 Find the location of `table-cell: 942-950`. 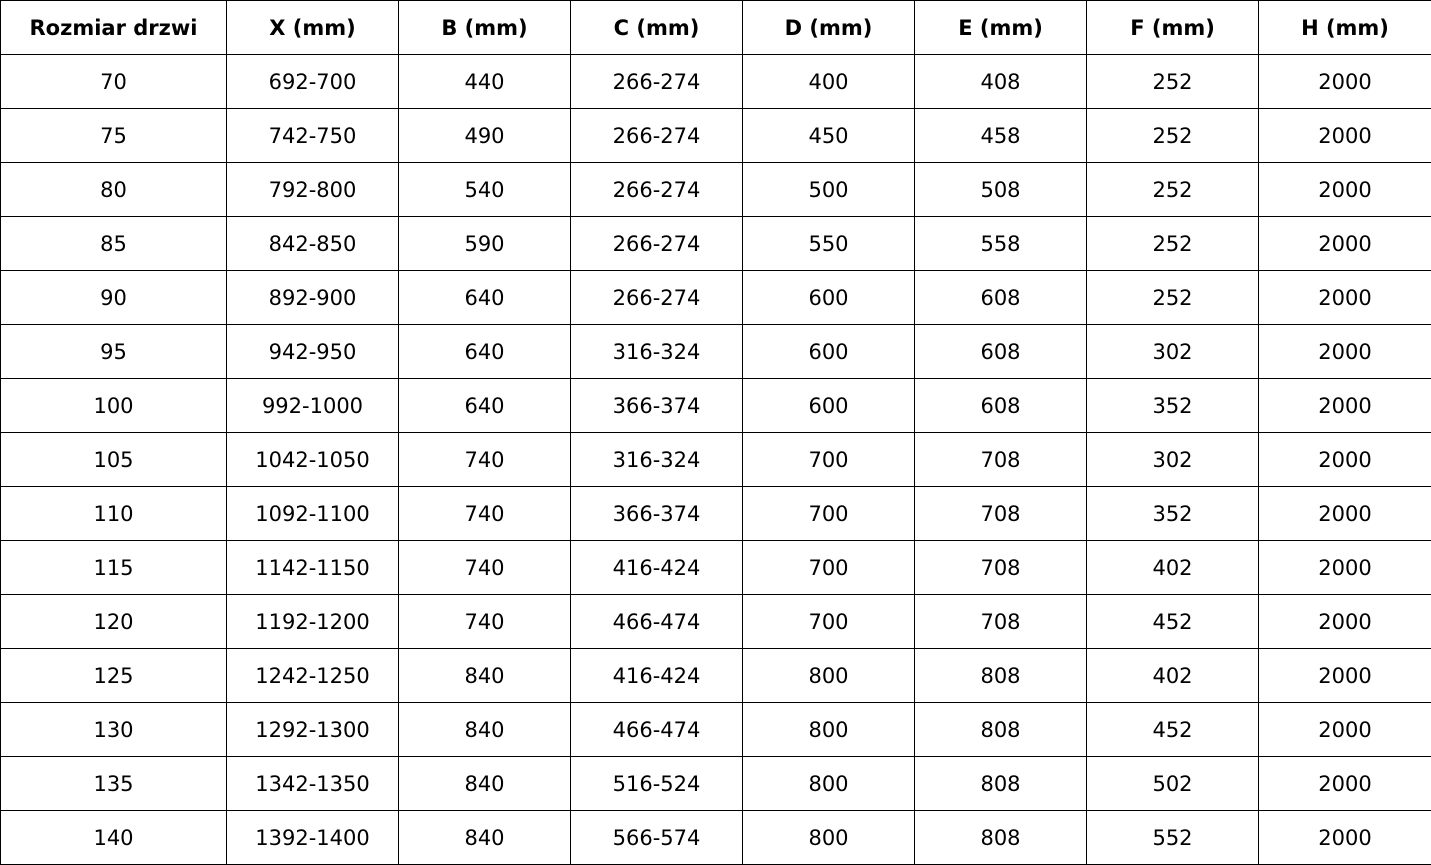

table-cell: 942-950 is located at coordinates (312, 351).